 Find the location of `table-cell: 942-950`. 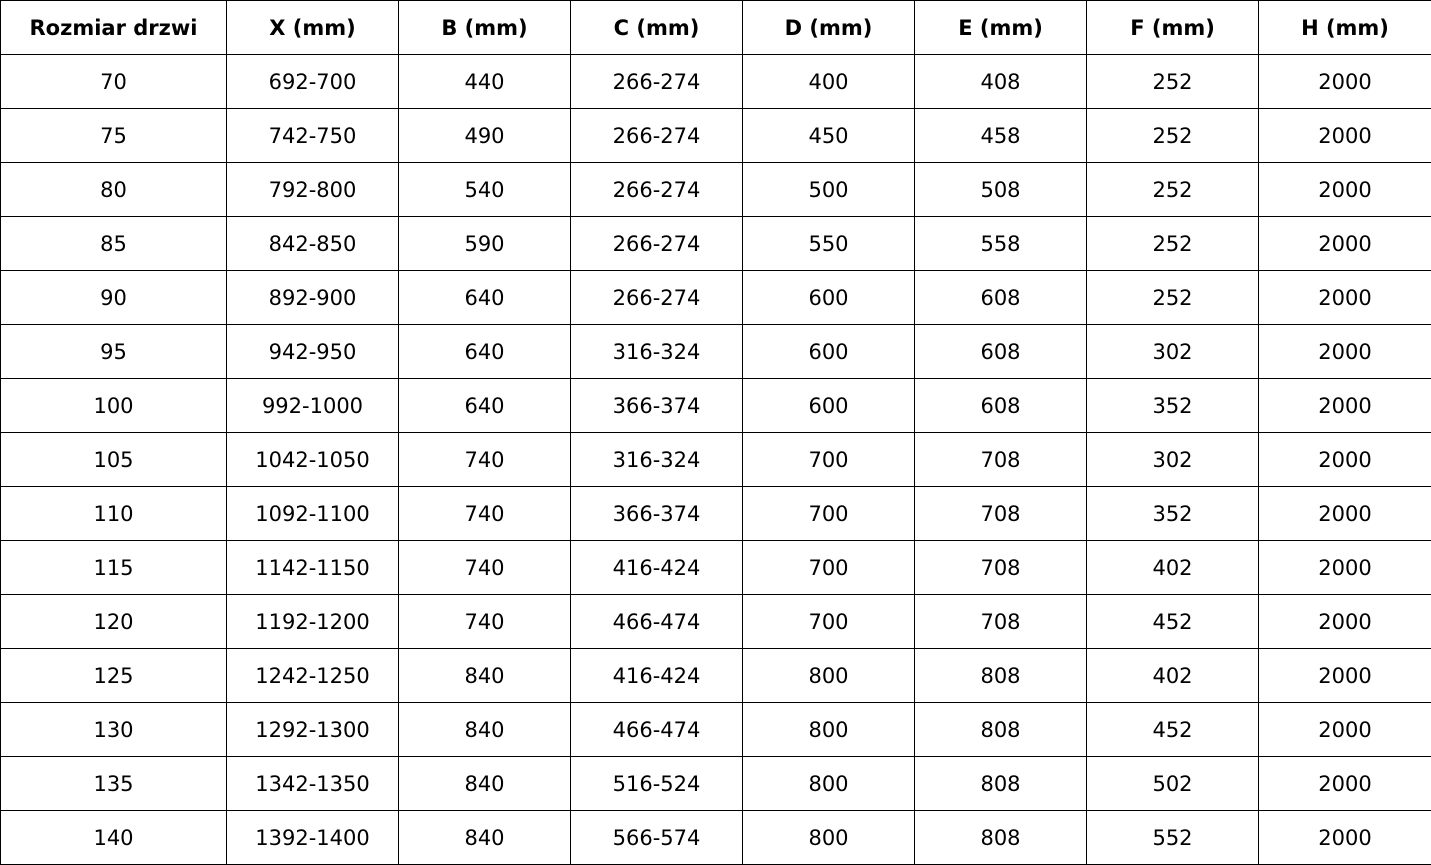

table-cell: 942-950 is located at coordinates (312, 351).